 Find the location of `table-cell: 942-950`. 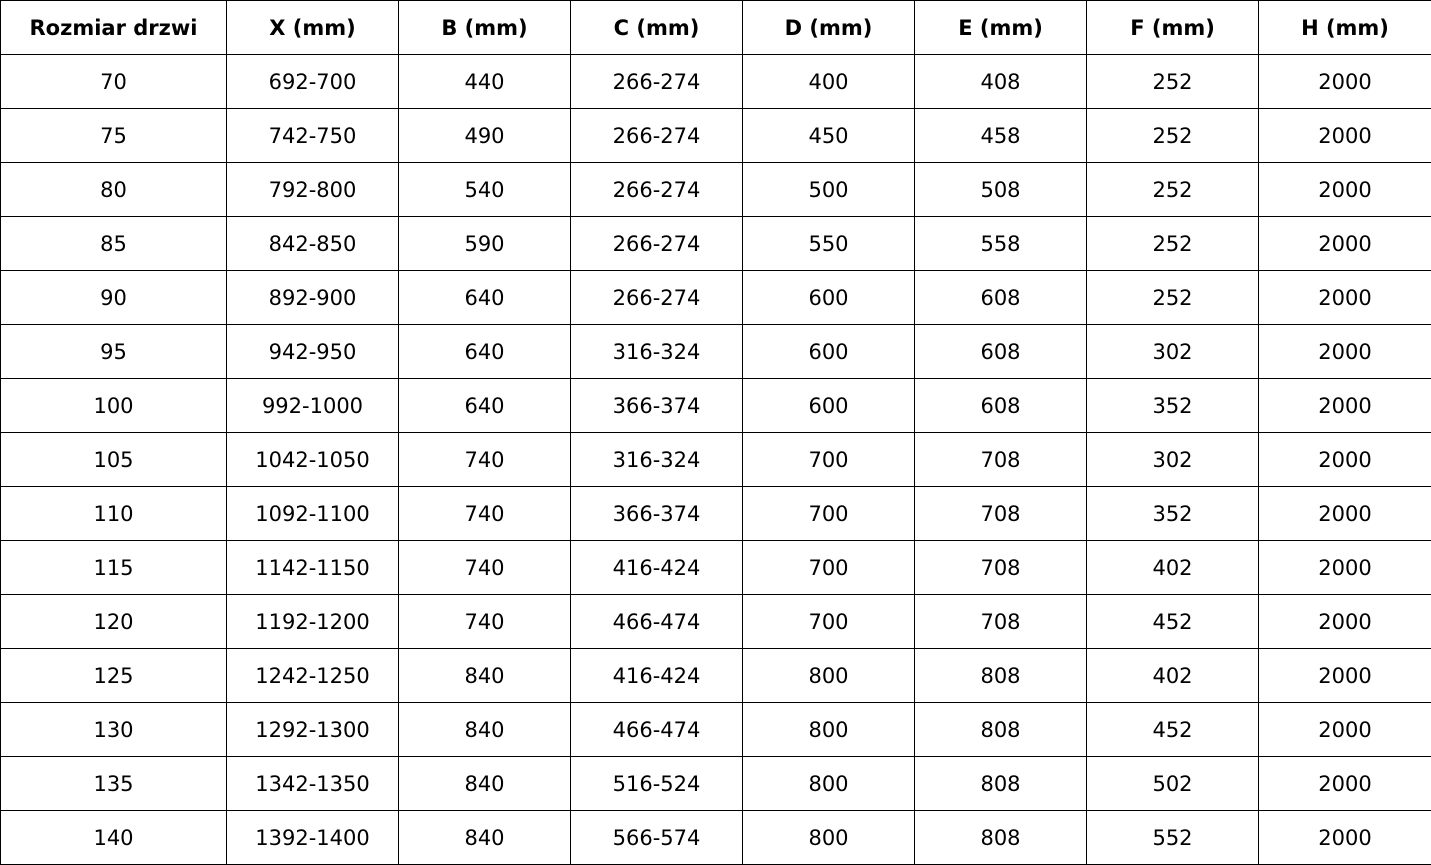

table-cell: 942-950 is located at coordinates (312, 351).